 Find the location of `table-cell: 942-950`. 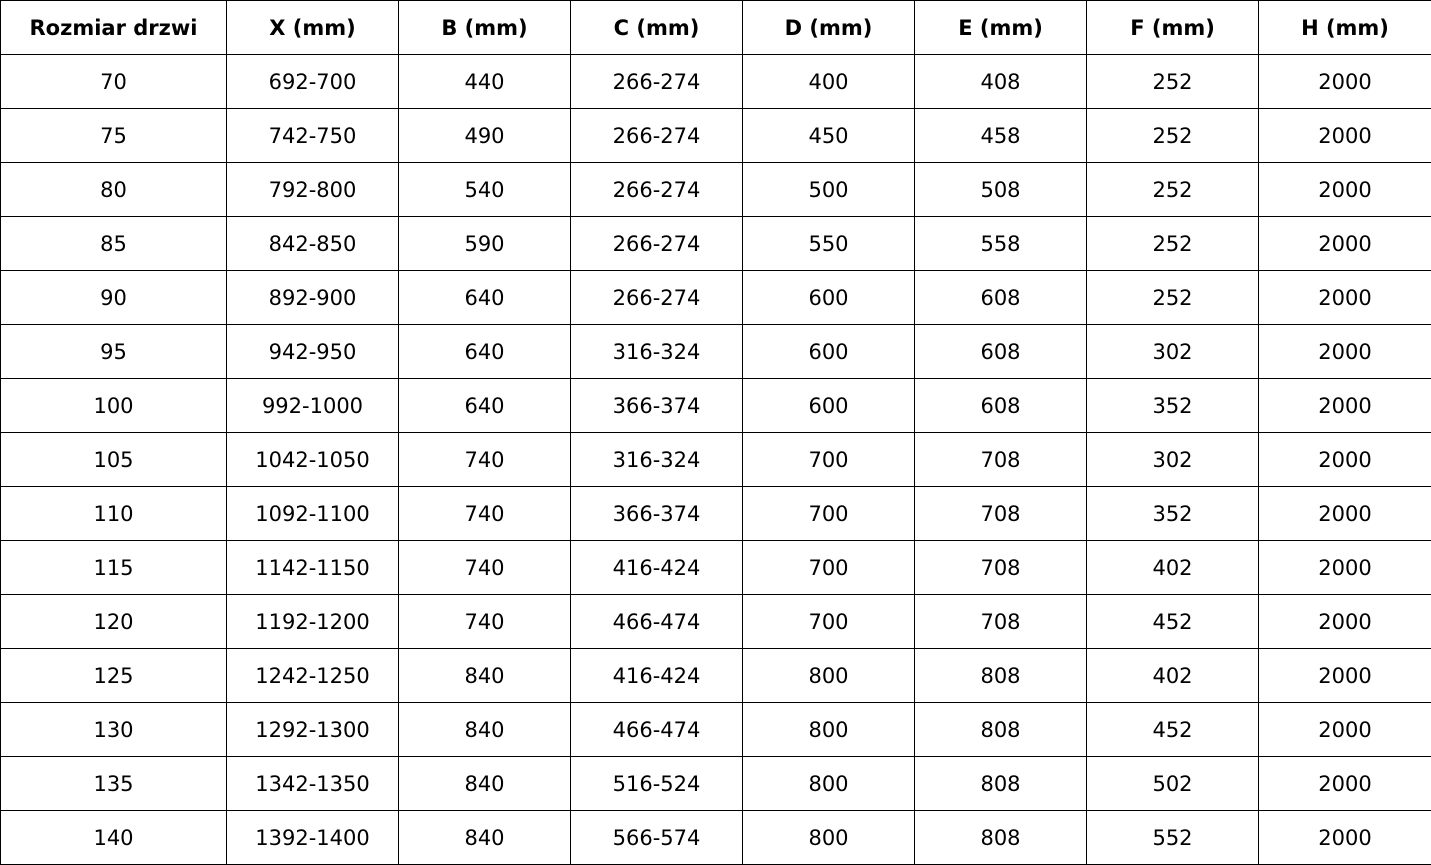

table-cell: 942-950 is located at coordinates (312, 351).